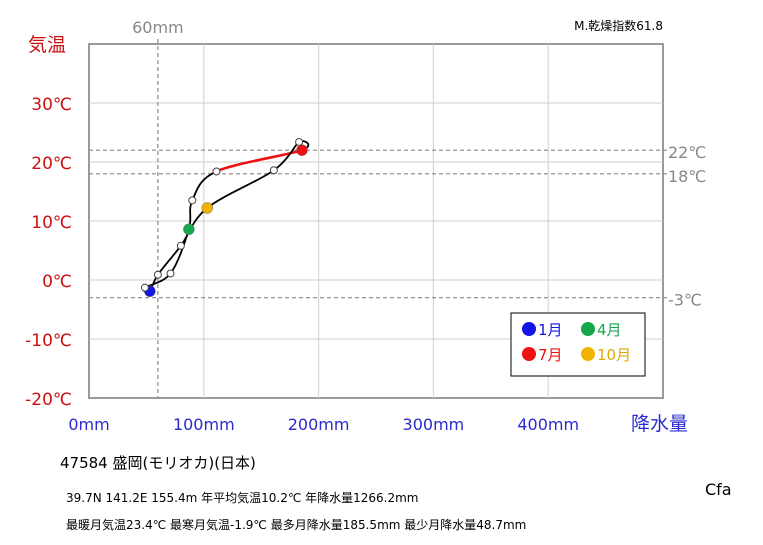 The width and height of the screenshot is (763, 545). What do you see at coordinates (47, 45) in the screenshot?
I see `y-axis-label: 気温` at bounding box center [47, 45].